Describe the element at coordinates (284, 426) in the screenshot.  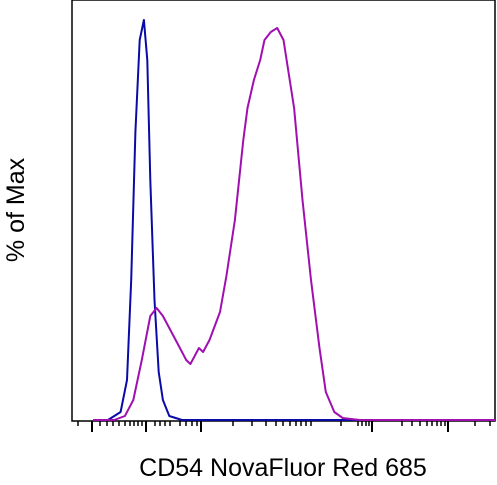
I see `x-axis-ticks` at that location.